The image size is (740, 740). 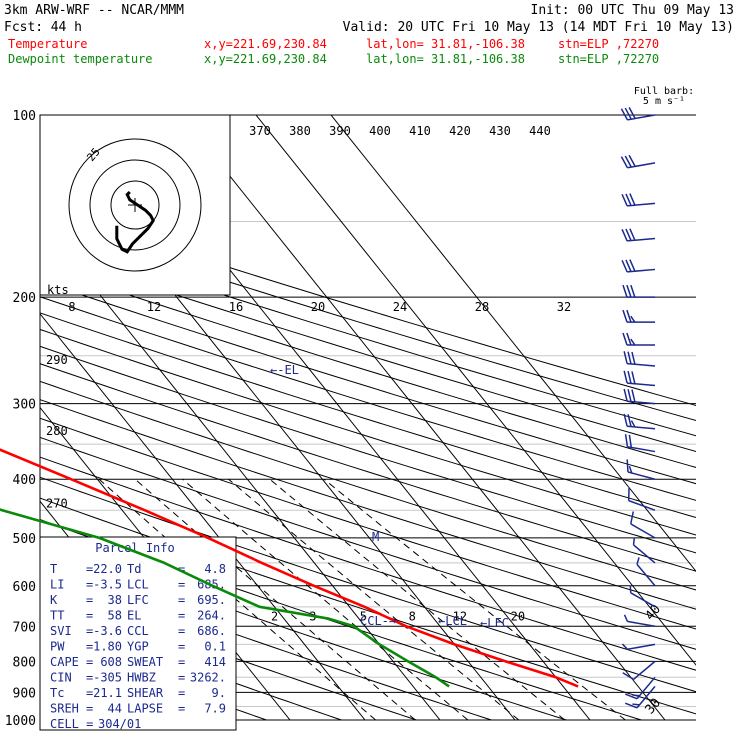 What do you see at coordinates (564, 307) in the screenshot?
I see `wind-scale-label: 32` at bounding box center [564, 307].